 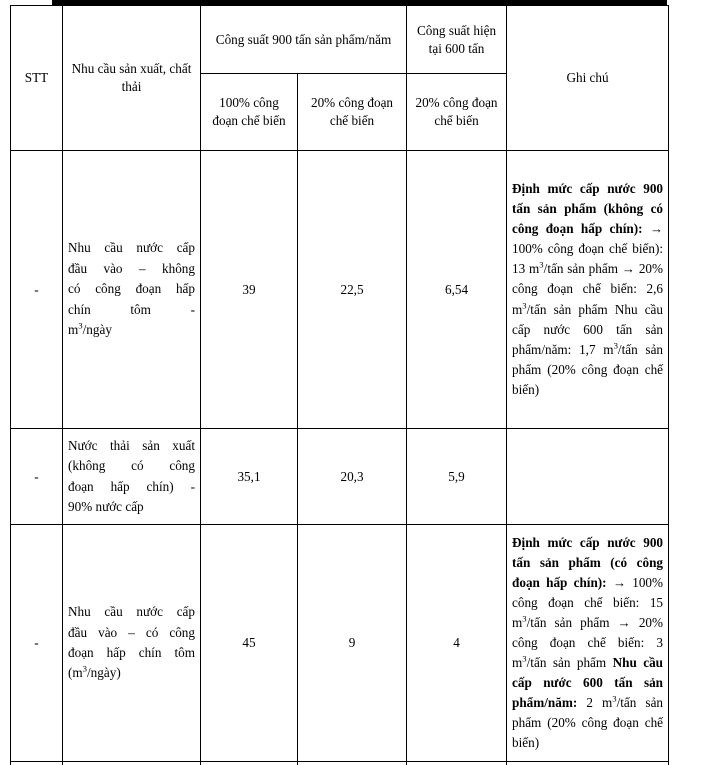 What do you see at coordinates (106, 506) in the screenshot?
I see `need-line-unit: 90% nước cấp` at bounding box center [106, 506].